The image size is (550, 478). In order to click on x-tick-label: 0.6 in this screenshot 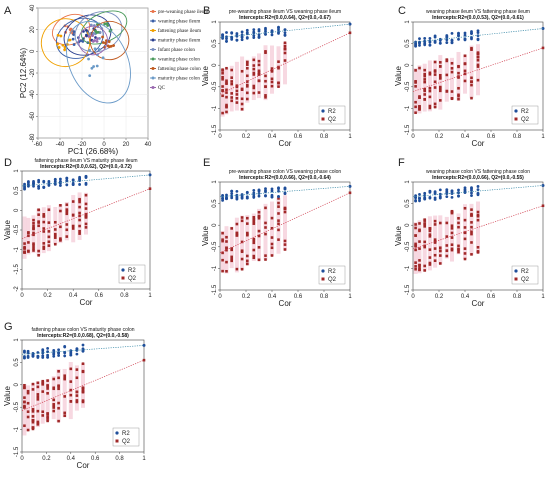, I will do `click(99, 296)`.